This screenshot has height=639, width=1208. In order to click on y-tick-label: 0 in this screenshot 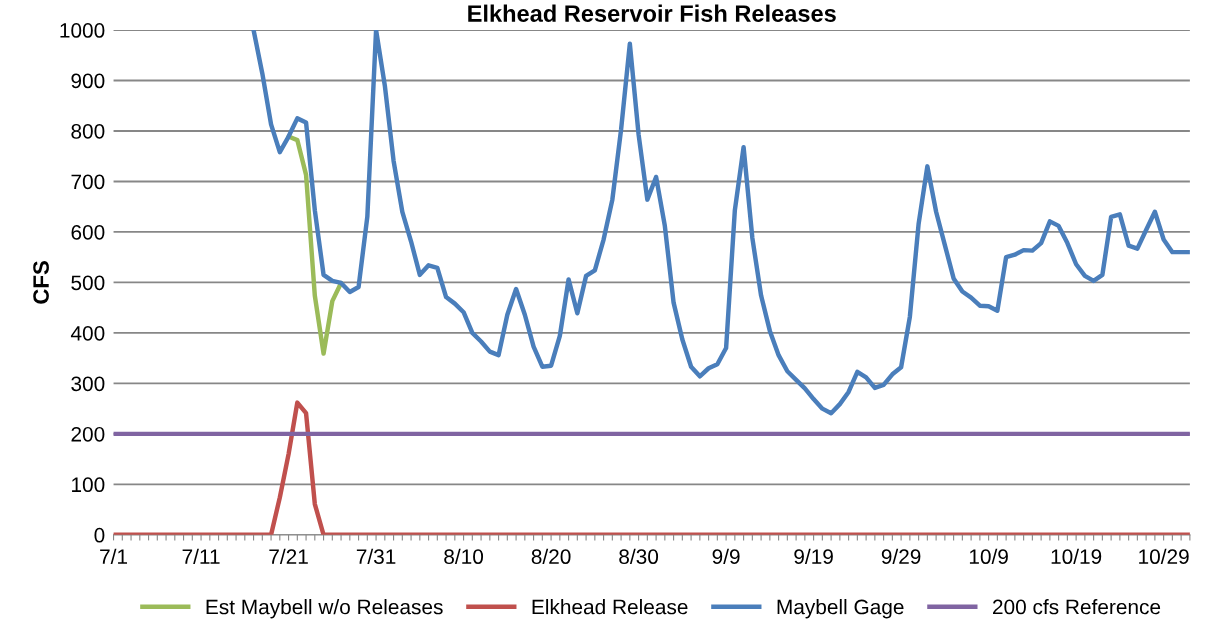, I will do `click(99, 535)`.